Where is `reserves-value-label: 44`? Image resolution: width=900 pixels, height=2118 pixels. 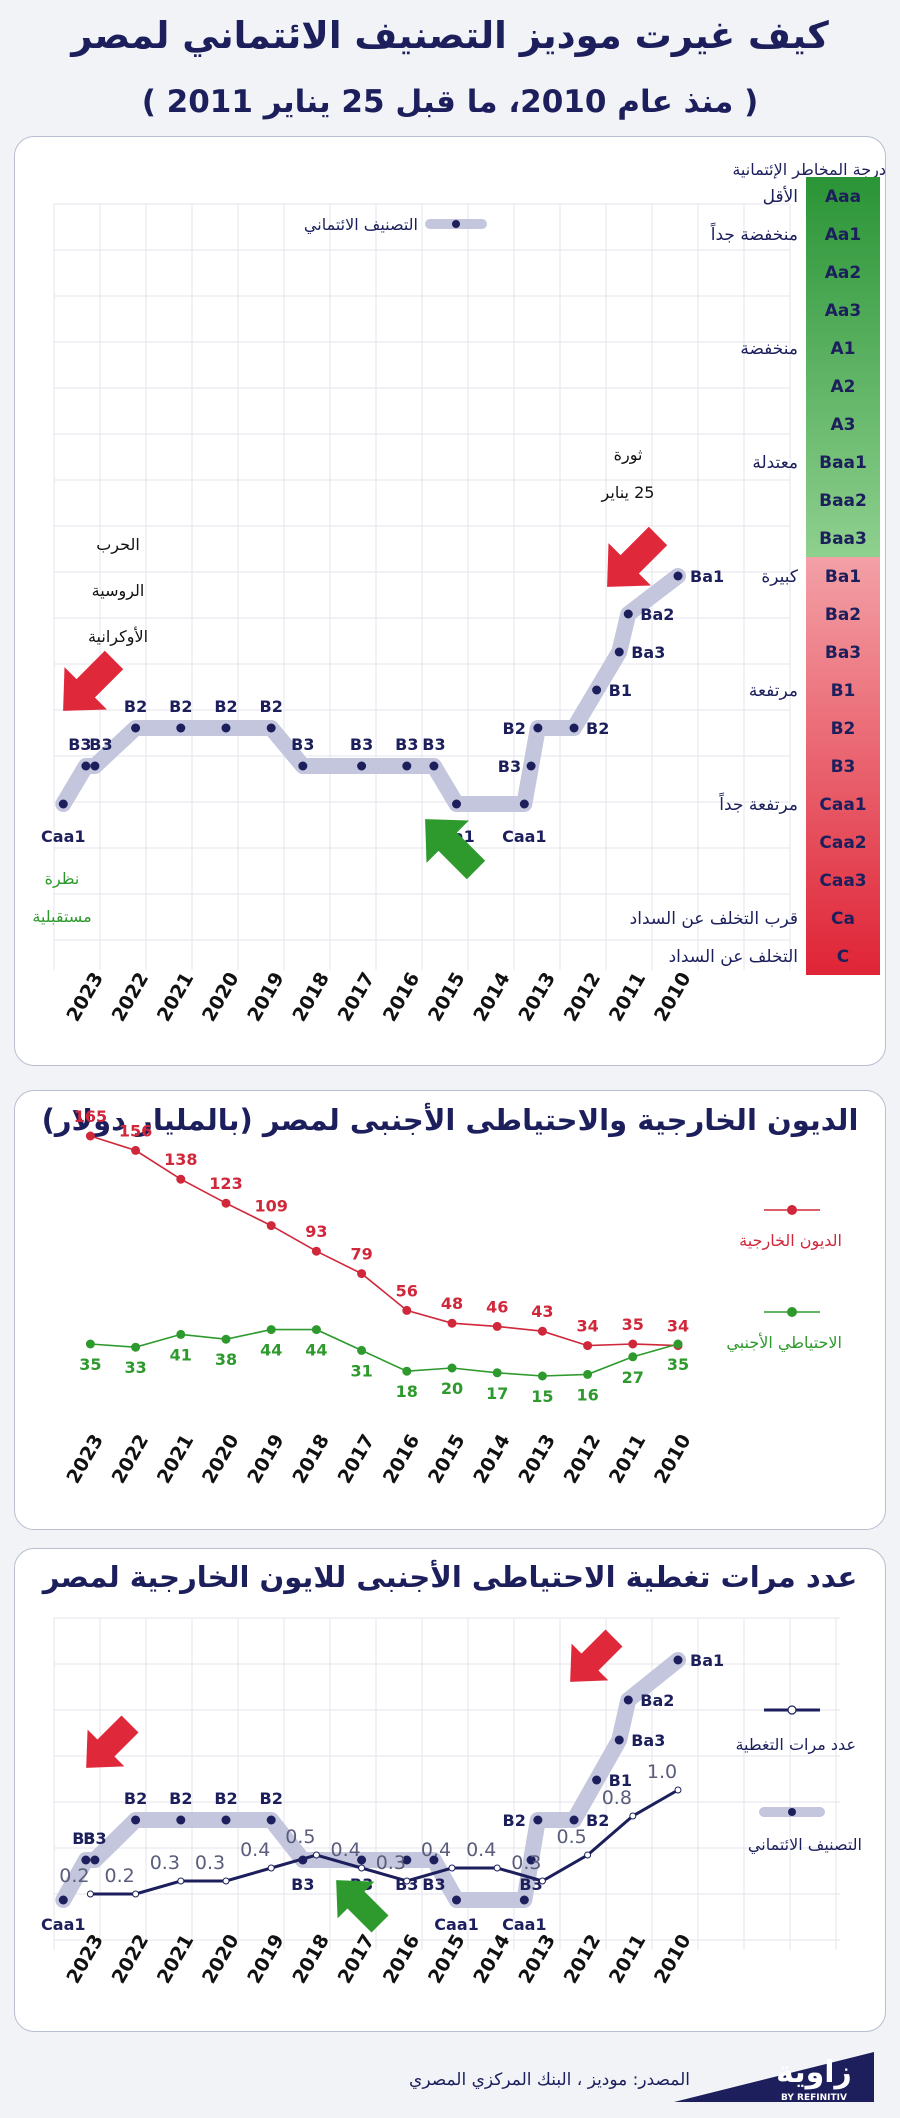 reserves-value-label: 44 is located at coordinates (271, 1350).